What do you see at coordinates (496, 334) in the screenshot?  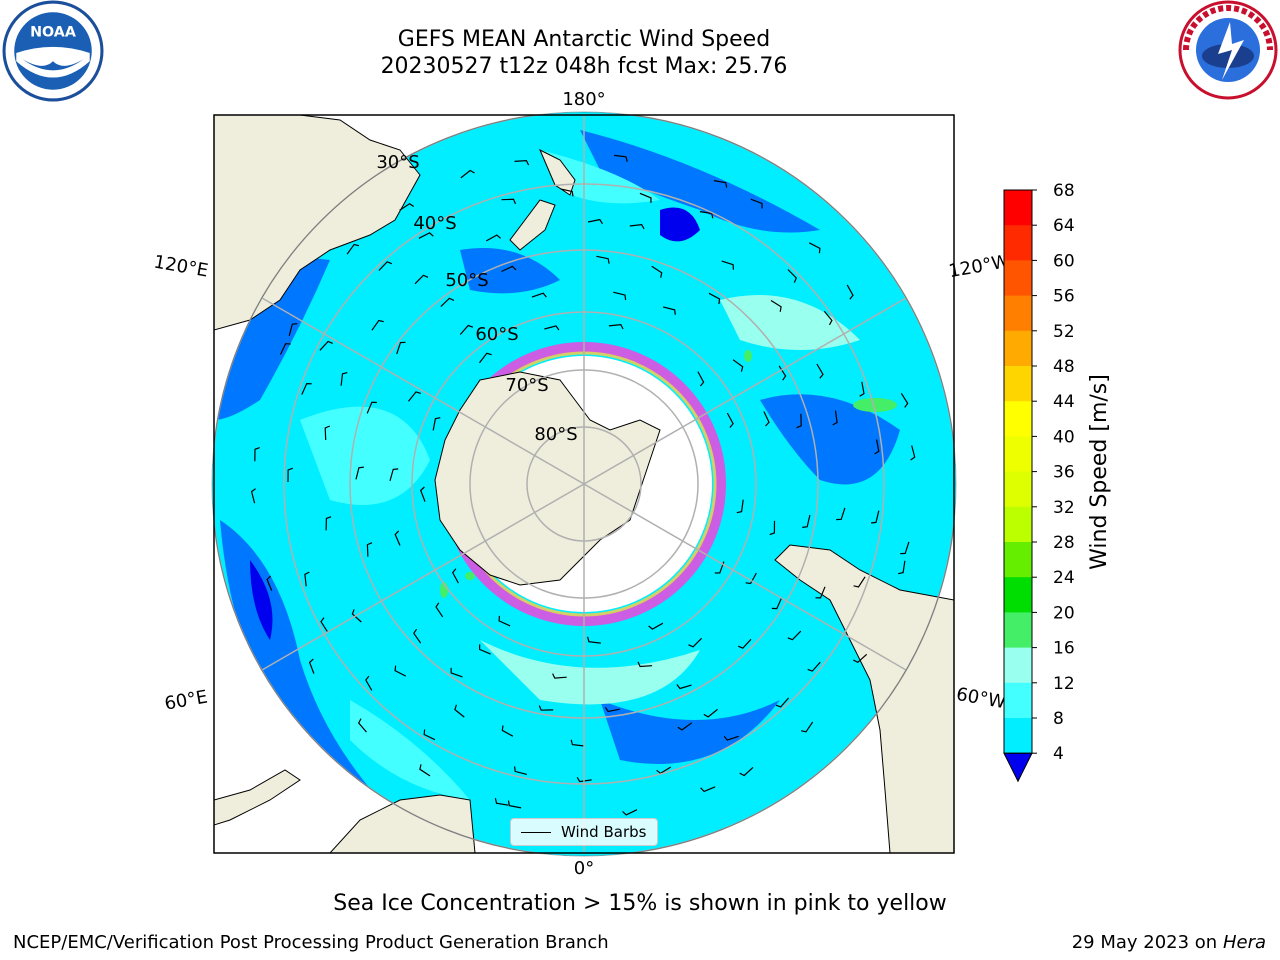 I see `lat-label-60s: 60°S` at bounding box center [496, 334].